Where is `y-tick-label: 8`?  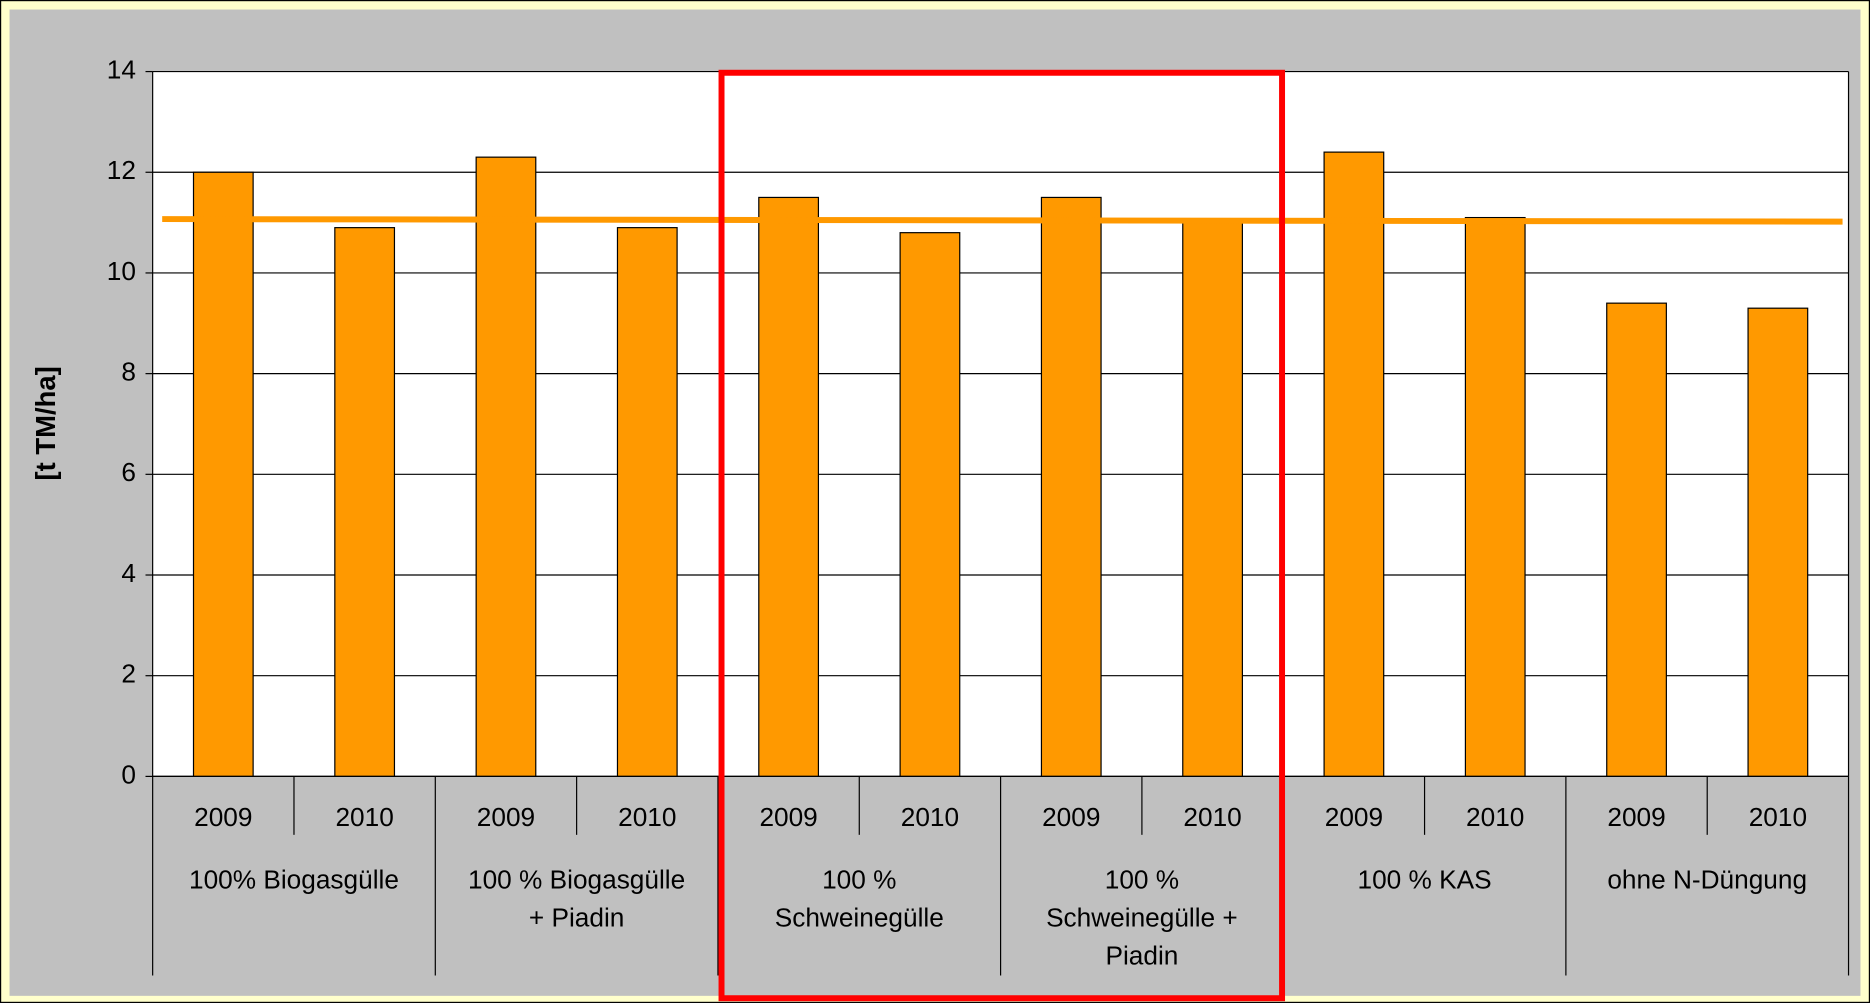
y-tick-label: 8 is located at coordinates (128, 372).